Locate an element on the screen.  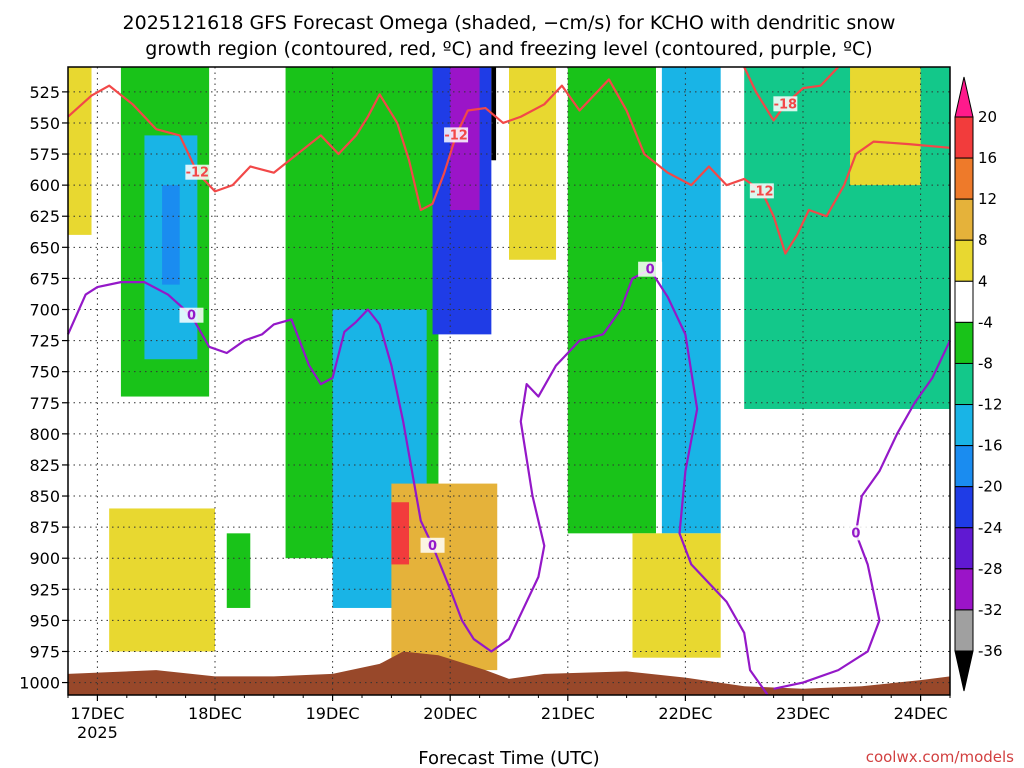
y-tick-label-525: 525 is located at coordinates (44, 92).